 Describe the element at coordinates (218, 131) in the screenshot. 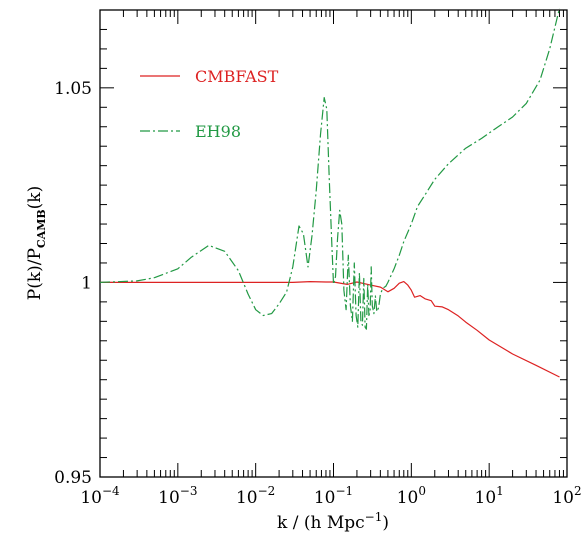

I see `legend-label-eh98: EH98` at that location.